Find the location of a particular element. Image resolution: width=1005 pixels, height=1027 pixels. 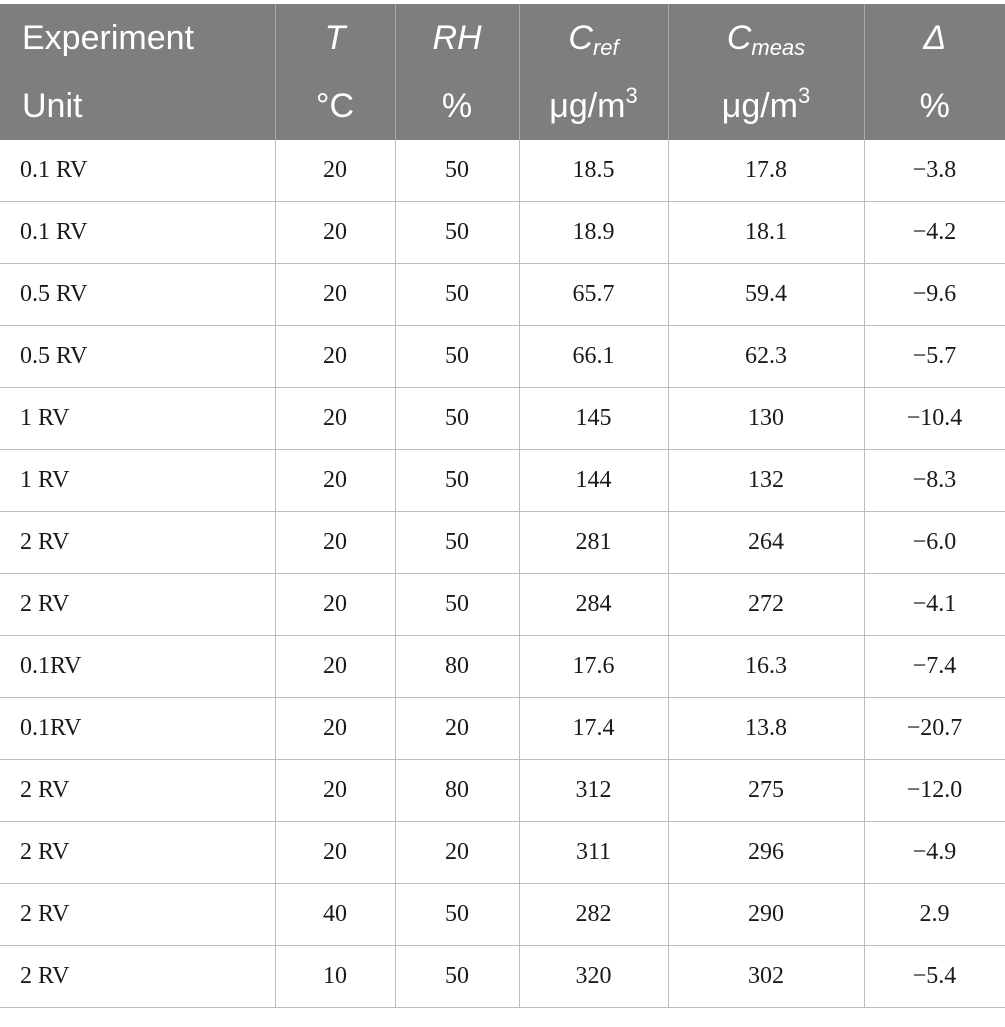

cell-c-meas: 18.1 is located at coordinates (766, 232).